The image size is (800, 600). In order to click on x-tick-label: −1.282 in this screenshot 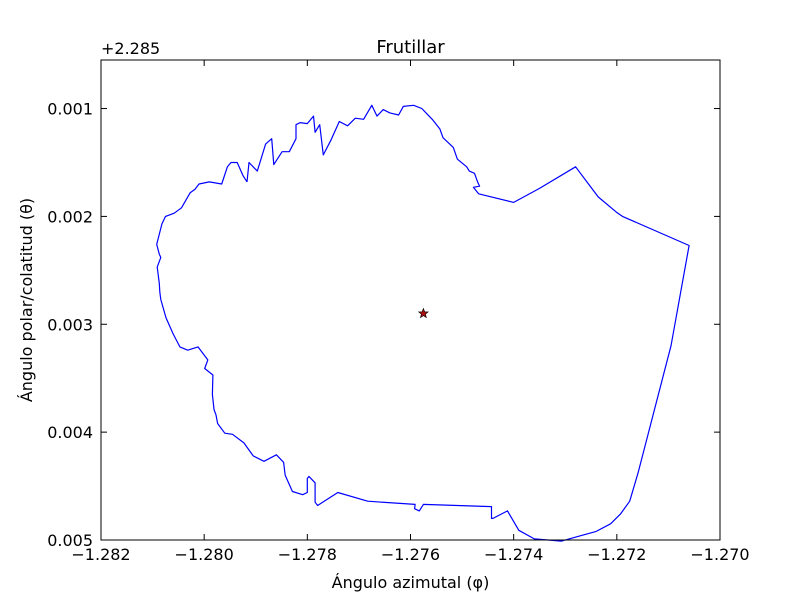, I will do `click(100, 554)`.